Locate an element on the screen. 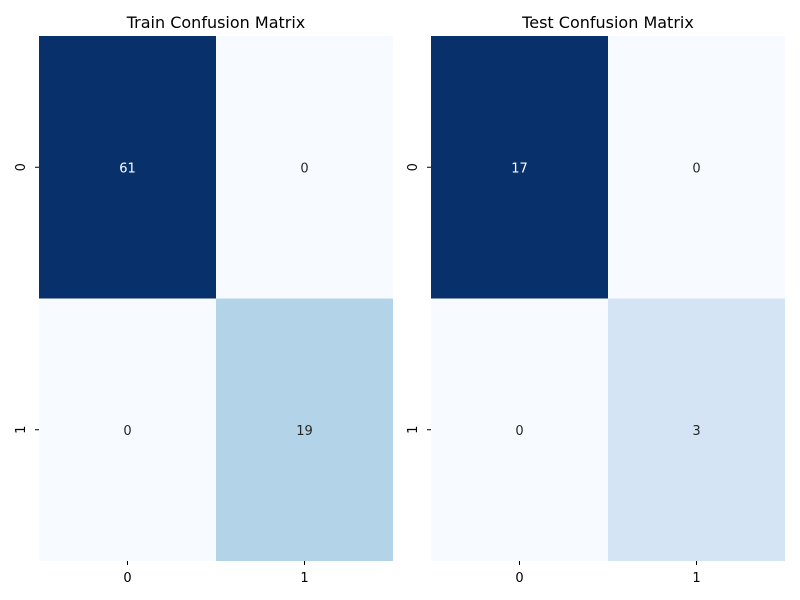  test-cell-value-1-0: 0 is located at coordinates (519, 431).